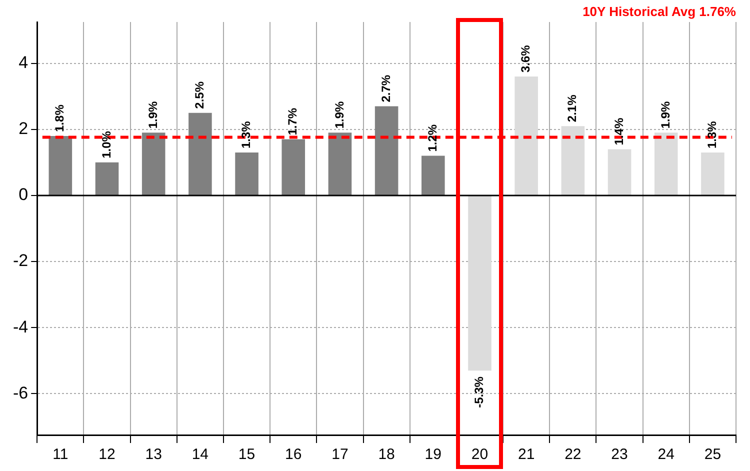 This screenshot has width=750, height=471. What do you see at coordinates (247, 455) in the screenshot?
I see `x-tick-label: 15` at bounding box center [247, 455].